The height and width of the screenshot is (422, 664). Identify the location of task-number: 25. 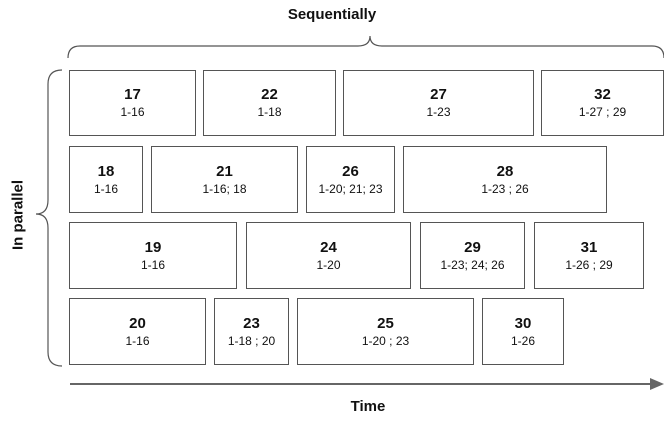
(385, 323).